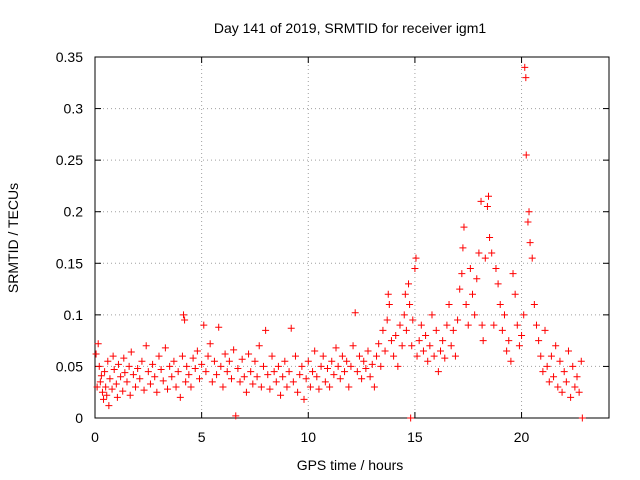 Image resolution: width=640 pixels, height=480 pixels. I want to click on y-tick-label: 0.1, so click(74, 315).